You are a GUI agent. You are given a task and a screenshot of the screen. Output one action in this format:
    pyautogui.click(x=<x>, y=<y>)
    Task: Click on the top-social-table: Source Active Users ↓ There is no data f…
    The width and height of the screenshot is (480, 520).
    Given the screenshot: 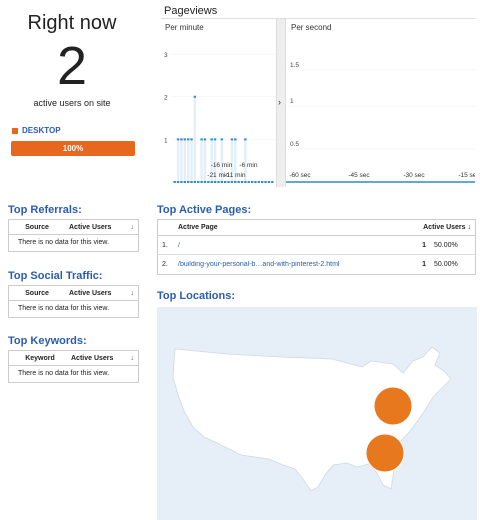 What is the action you would take?
    pyautogui.click(x=73, y=301)
    